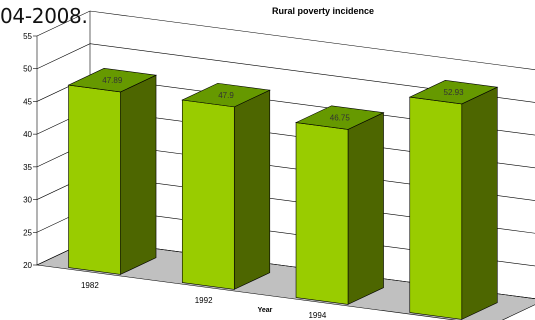 This screenshot has width=535, height=320. What do you see at coordinates (323, 11) in the screenshot?
I see `chart-title: Rural poverty incidence` at bounding box center [323, 11].